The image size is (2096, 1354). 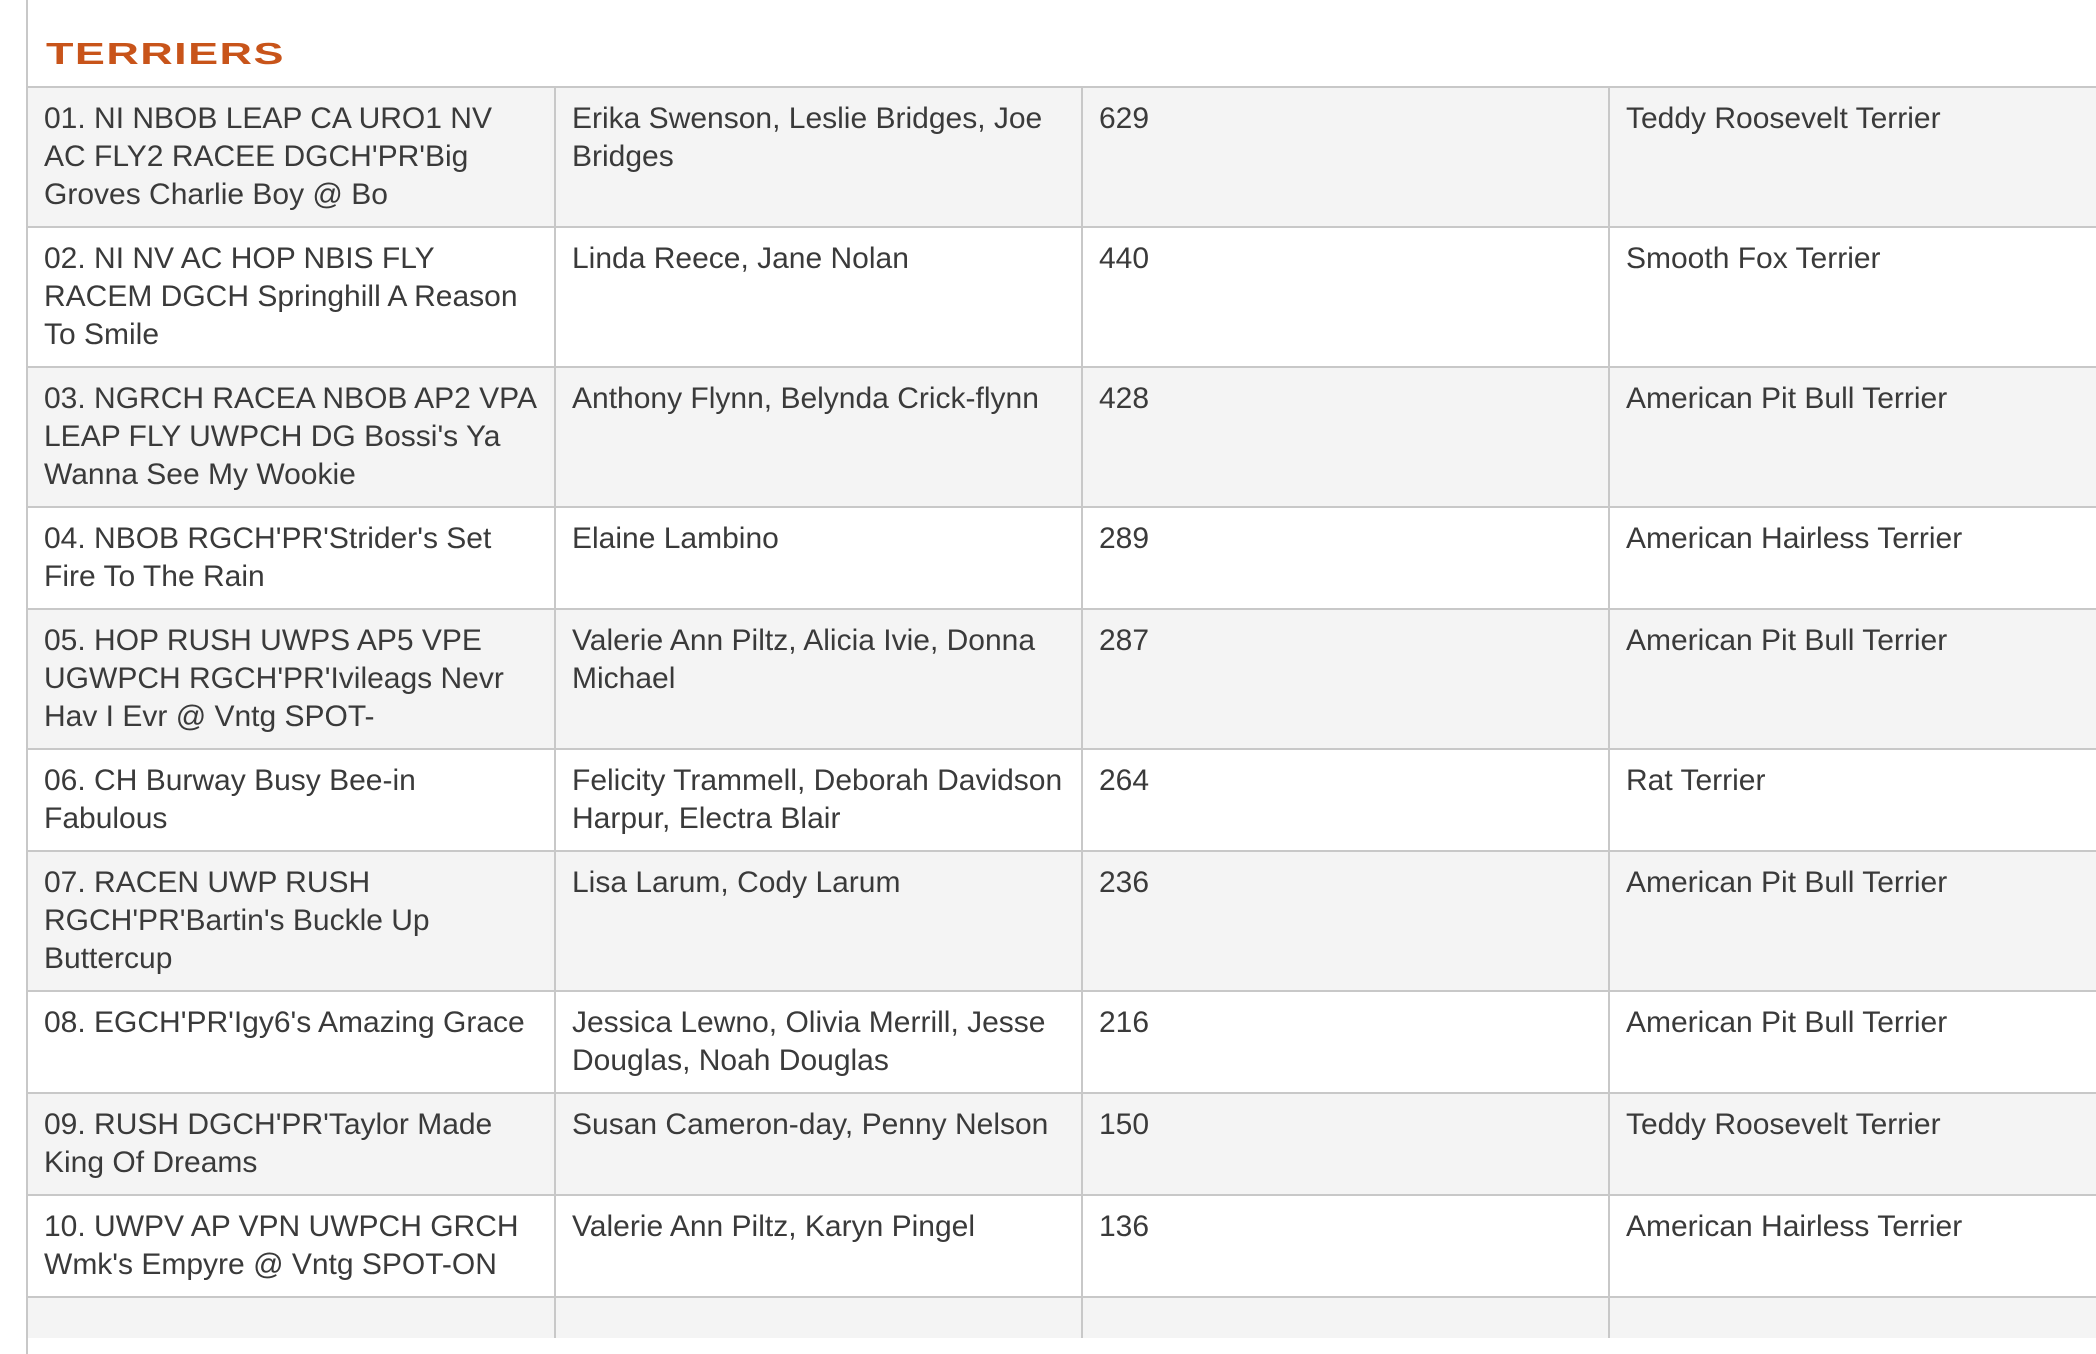 What do you see at coordinates (818, 437) in the screenshot?
I see `owners-cell: Anthony Flynn, Belynda Crick-flynn` at bounding box center [818, 437].